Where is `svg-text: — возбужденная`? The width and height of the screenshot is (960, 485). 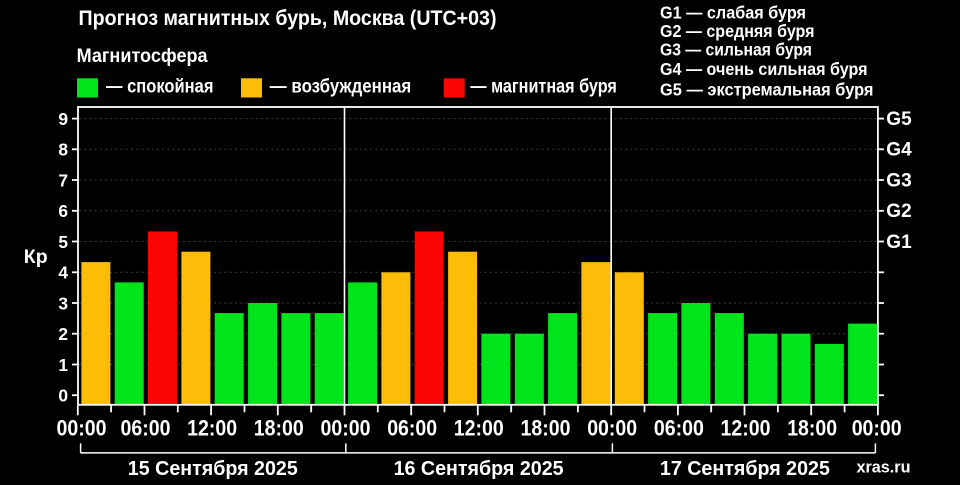 svg-text: — возбужденная is located at coordinates (341, 86).